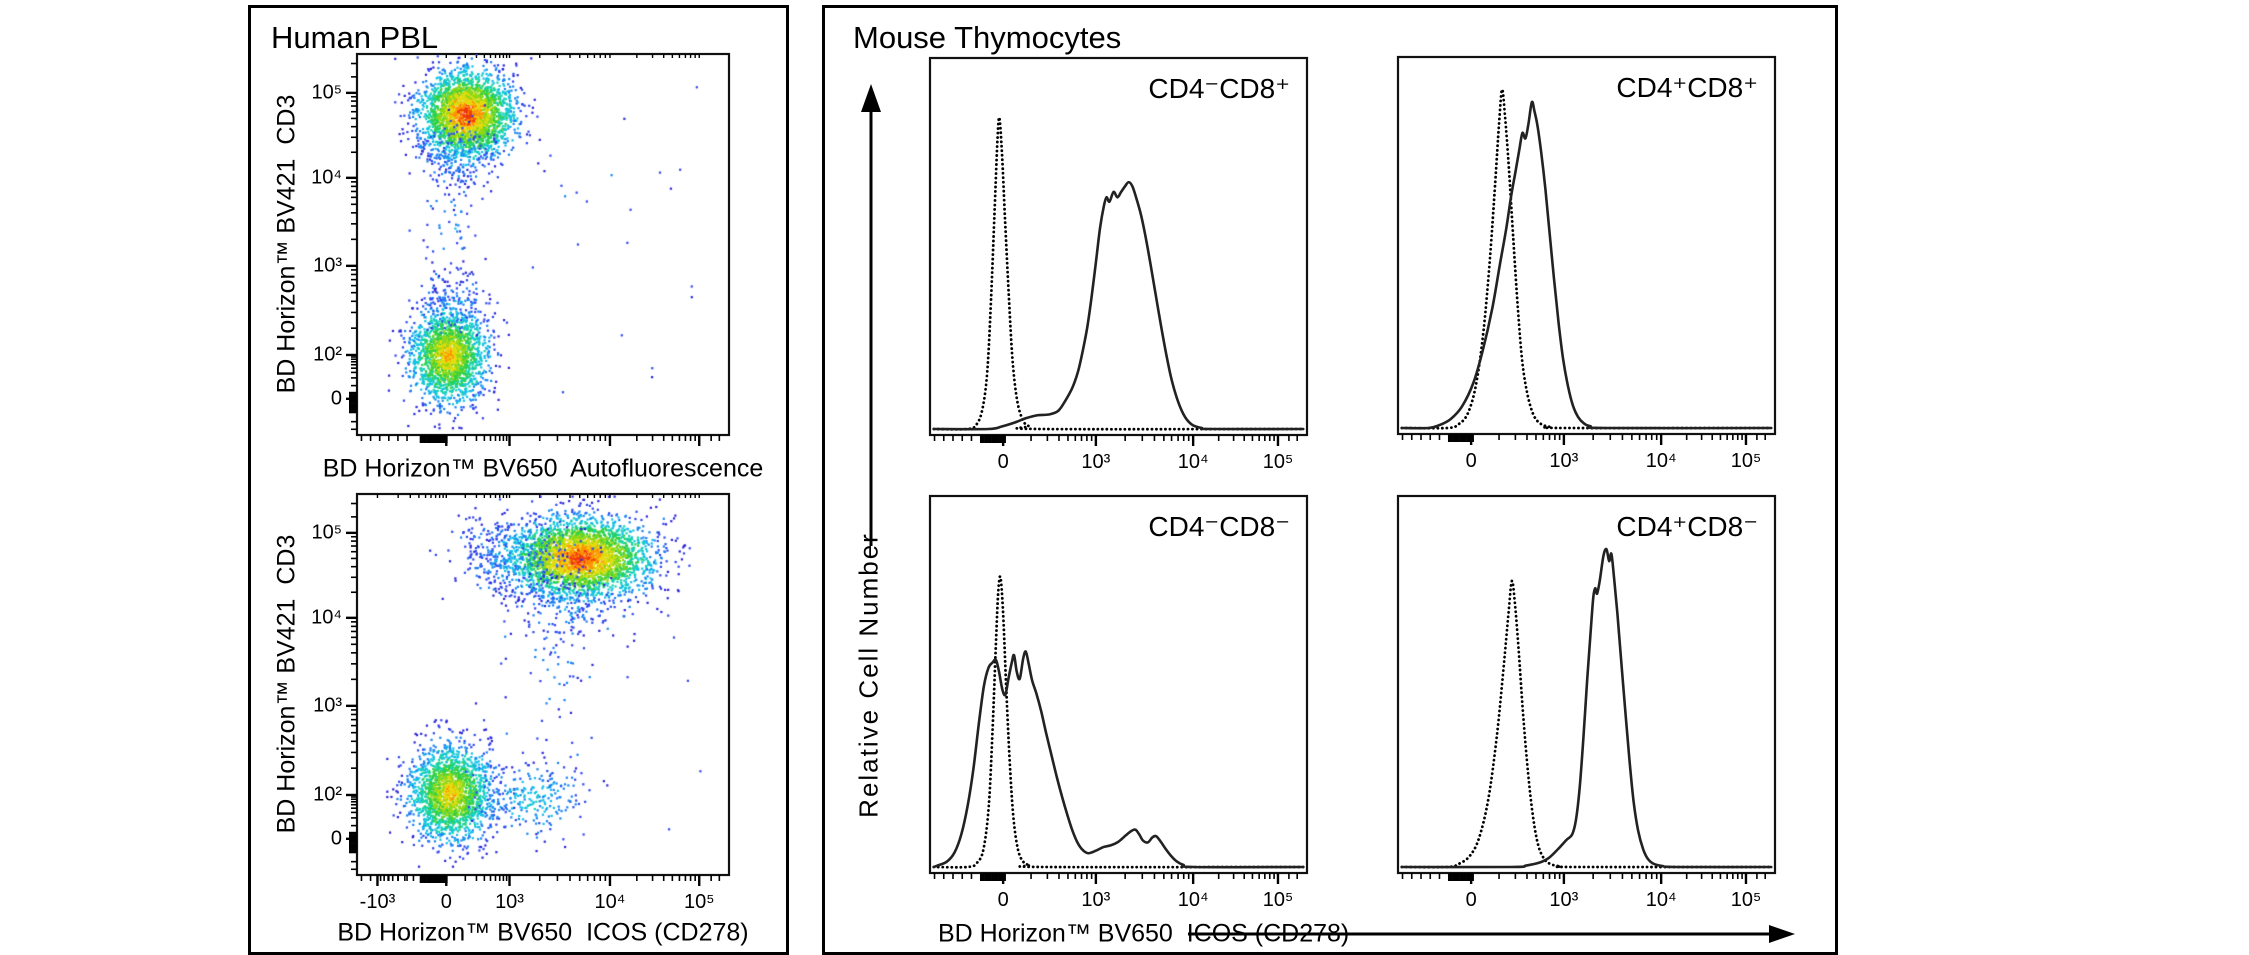 Image resolution: width=2249 pixels, height=955 pixels. I want to click on hist1-x-tick-1: 10³, so click(1096, 462).